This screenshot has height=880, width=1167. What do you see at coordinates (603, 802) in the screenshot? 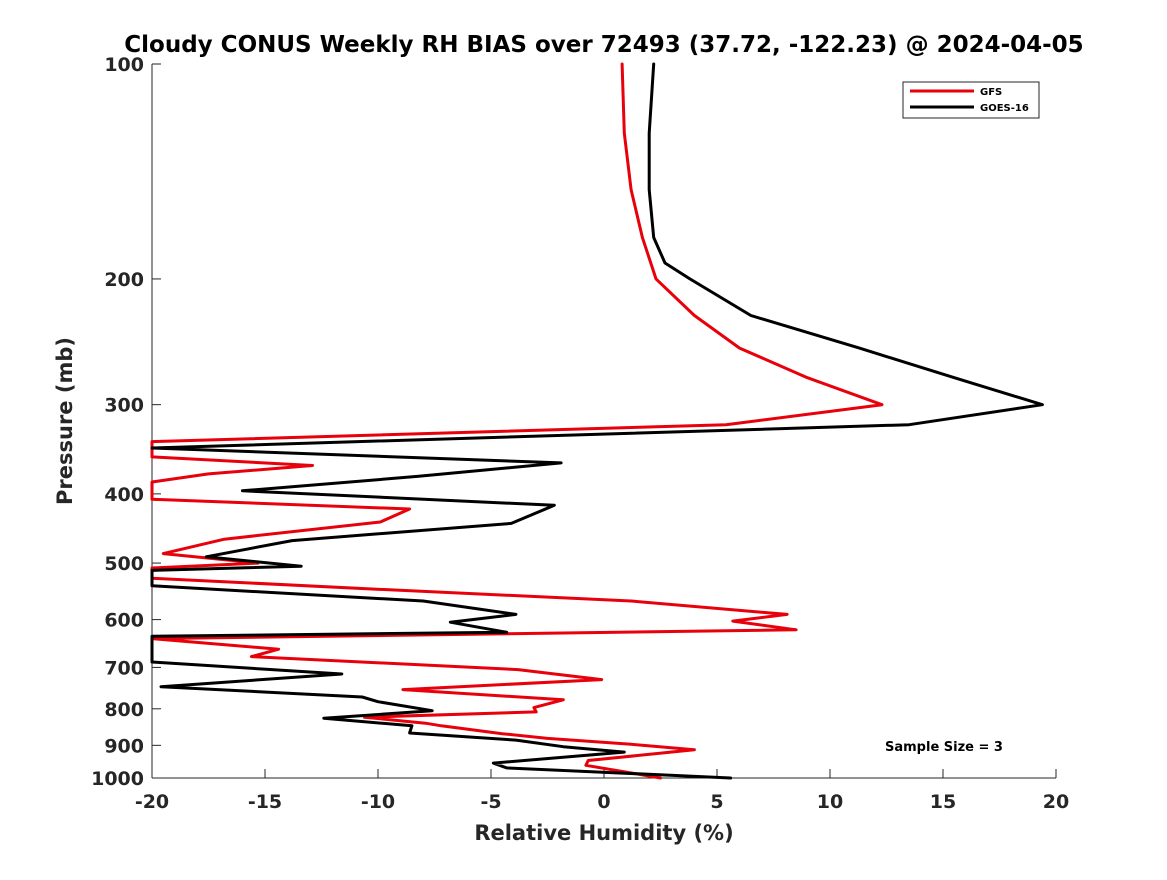
I see `x-tick-label: 0` at bounding box center [603, 802].